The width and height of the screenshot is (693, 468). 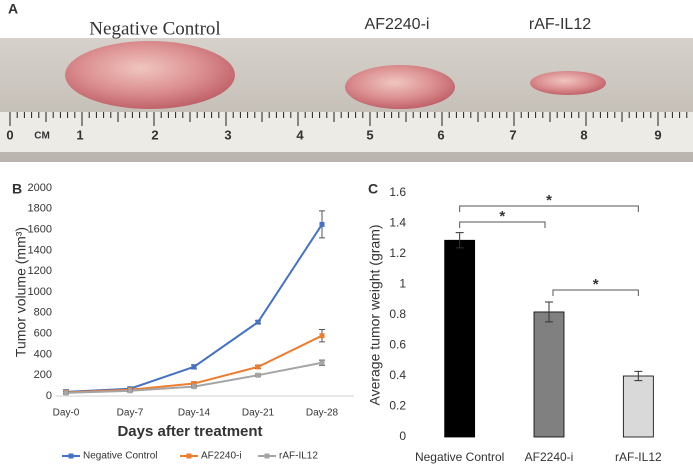 I want to click on y-tick-label: 1200, so click(x=40, y=271).